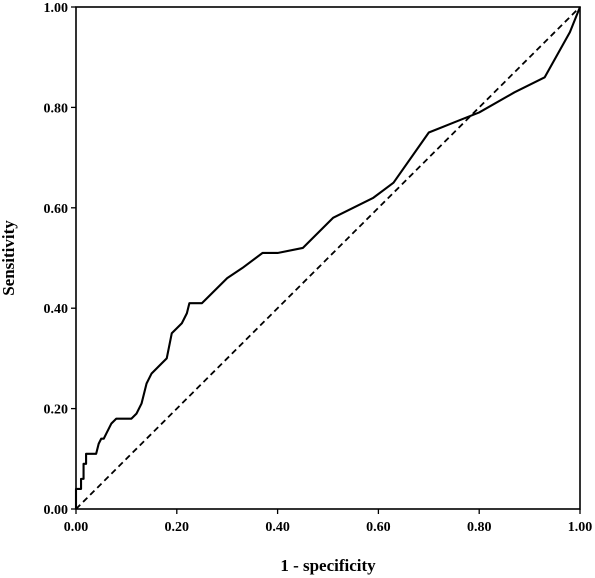 The image size is (595, 578). What do you see at coordinates (56, 209) in the screenshot?
I see `y-tick-label: 0.60` at bounding box center [56, 209].